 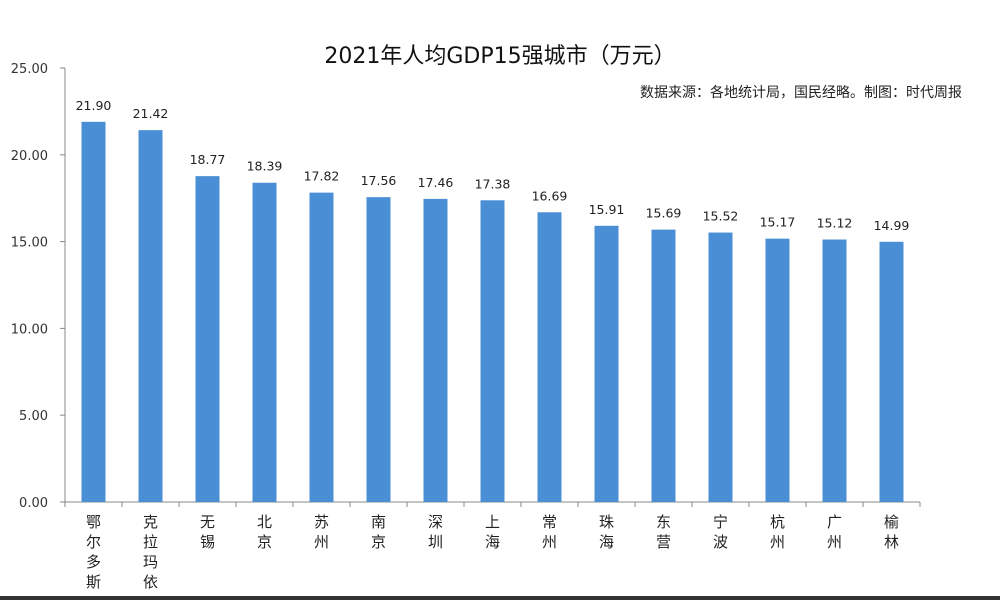 What do you see at coordinates (606, 532) in the screenshot?
I see `x-category-label: 珠海` at bounding box center [606, 532].